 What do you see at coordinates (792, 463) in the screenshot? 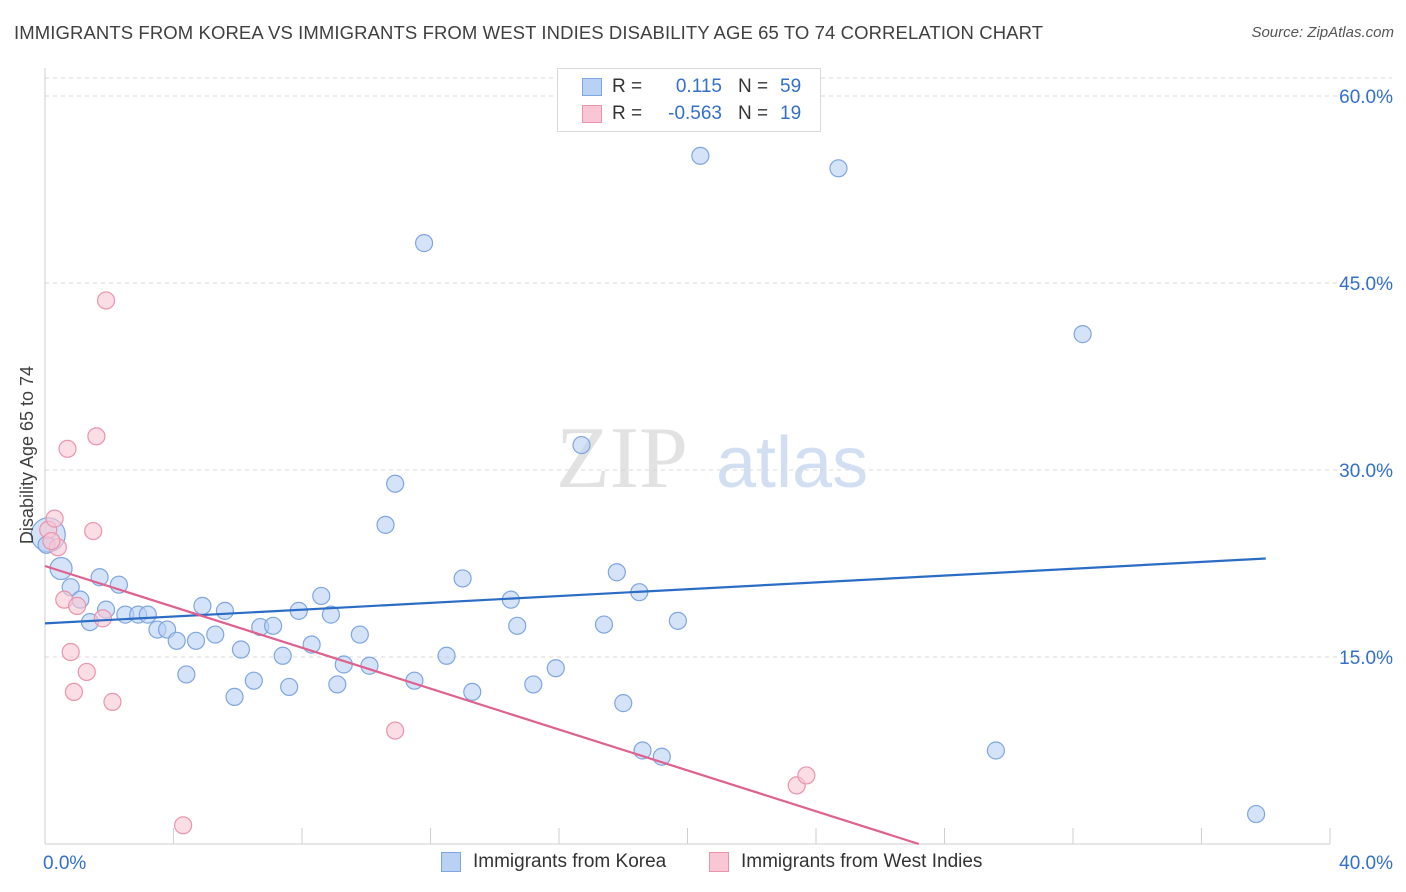
I see `watermark-atlas: atlas` at bounding box center [792, 463].